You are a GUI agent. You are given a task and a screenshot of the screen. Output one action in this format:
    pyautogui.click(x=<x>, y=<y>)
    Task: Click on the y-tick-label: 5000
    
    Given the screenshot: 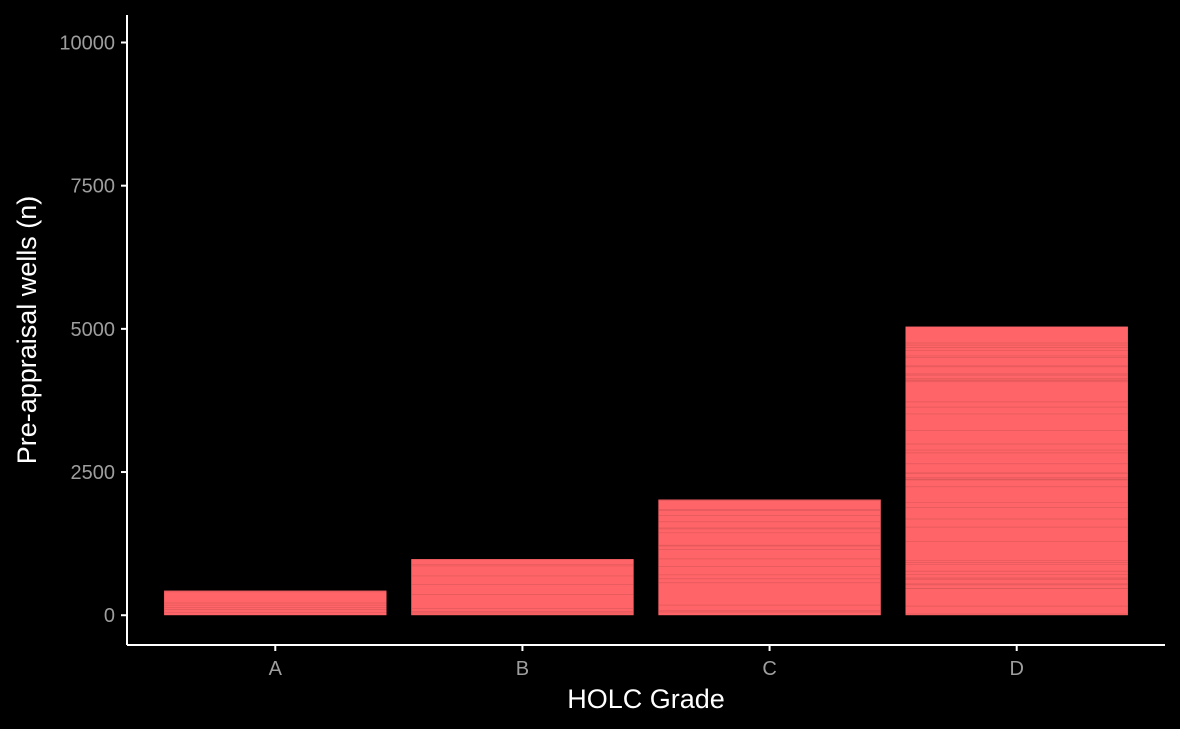 What is the action you would take?
    pyautogui.click(x=93, y=330)
    